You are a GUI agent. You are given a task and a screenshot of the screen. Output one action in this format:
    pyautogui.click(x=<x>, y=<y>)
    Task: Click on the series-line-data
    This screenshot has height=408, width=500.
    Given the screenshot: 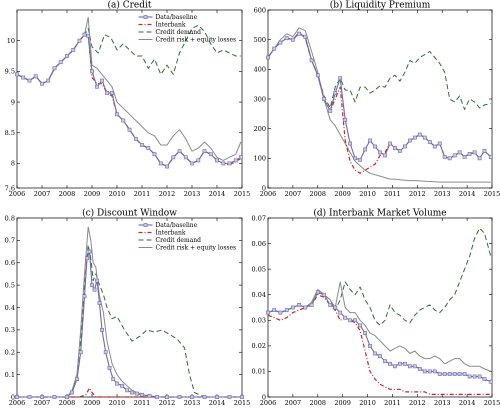 What is the action you would take?
    pyautogui.click(x=129, y=101)
    